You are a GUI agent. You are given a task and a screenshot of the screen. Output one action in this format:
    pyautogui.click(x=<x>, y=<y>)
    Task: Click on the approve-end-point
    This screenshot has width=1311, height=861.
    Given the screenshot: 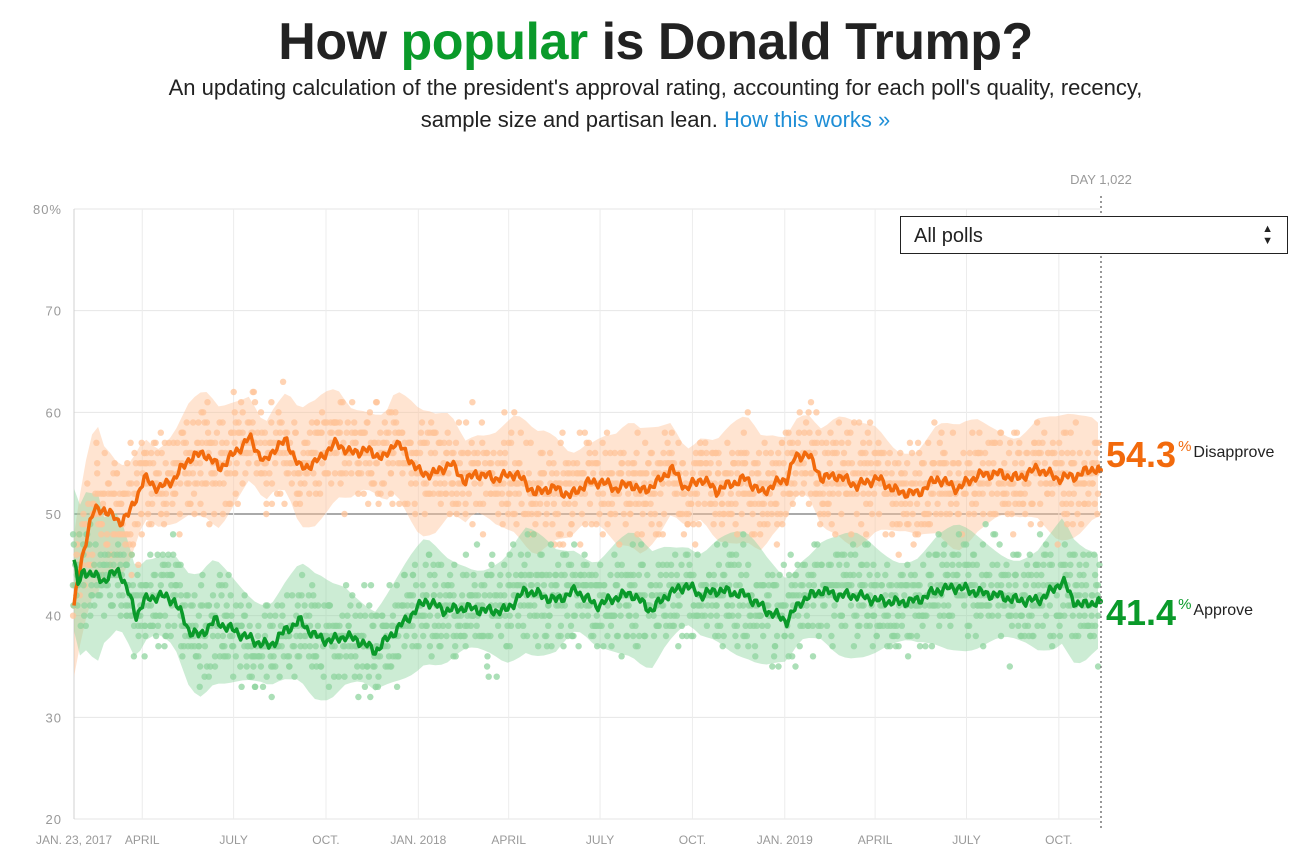 What is the action you would take?
    pyautogui.click(x=1100, y=601)
    